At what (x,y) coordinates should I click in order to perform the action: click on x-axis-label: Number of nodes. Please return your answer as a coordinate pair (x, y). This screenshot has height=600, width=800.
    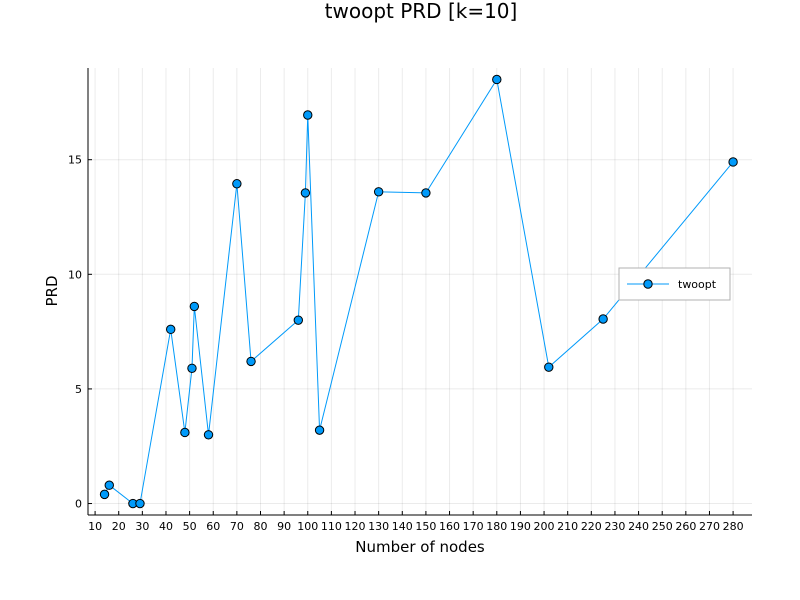
    Looking at the image, I should click on (420, 547).